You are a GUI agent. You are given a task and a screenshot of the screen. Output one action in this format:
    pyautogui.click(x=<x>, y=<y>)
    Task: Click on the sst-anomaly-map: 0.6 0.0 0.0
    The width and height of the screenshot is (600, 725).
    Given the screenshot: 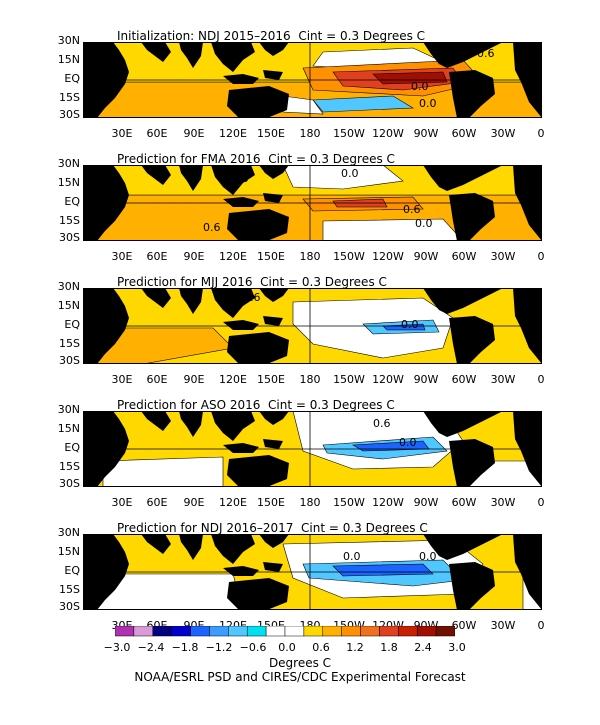 What is the action you would take?
    pyautogui.click(x=312, y=80)
    